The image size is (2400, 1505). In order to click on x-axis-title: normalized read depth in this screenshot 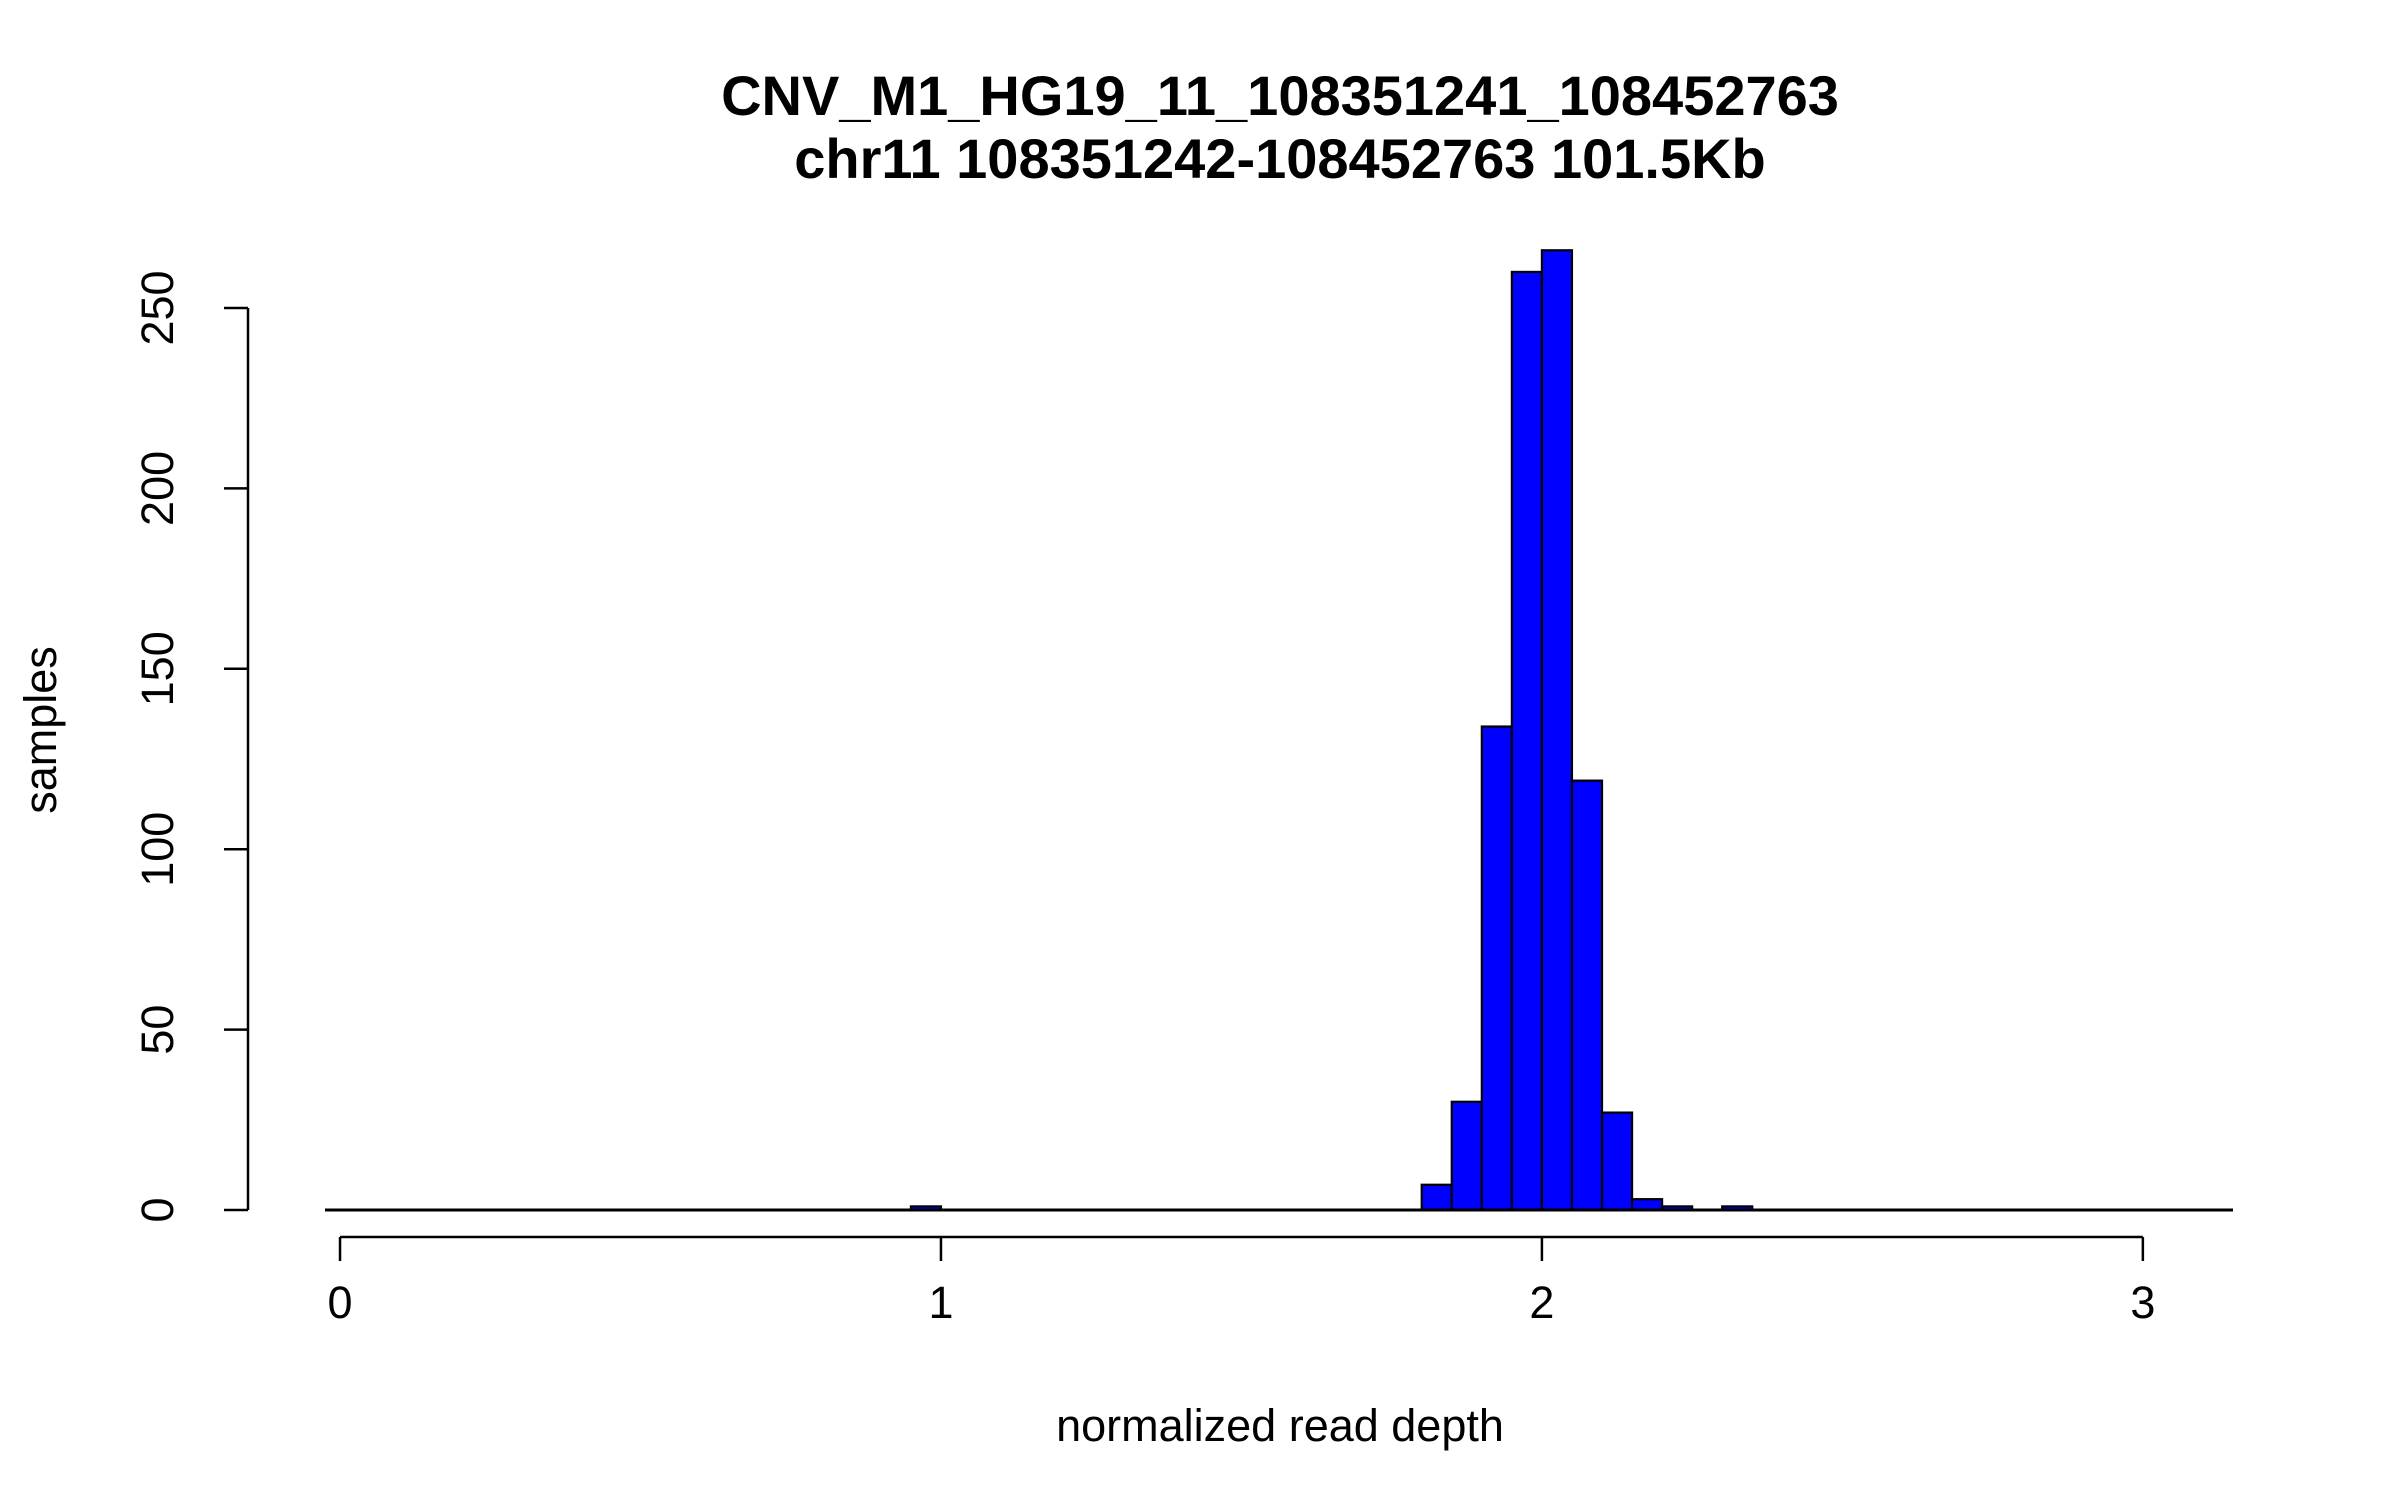, I will do `click(1280, 1425)`.